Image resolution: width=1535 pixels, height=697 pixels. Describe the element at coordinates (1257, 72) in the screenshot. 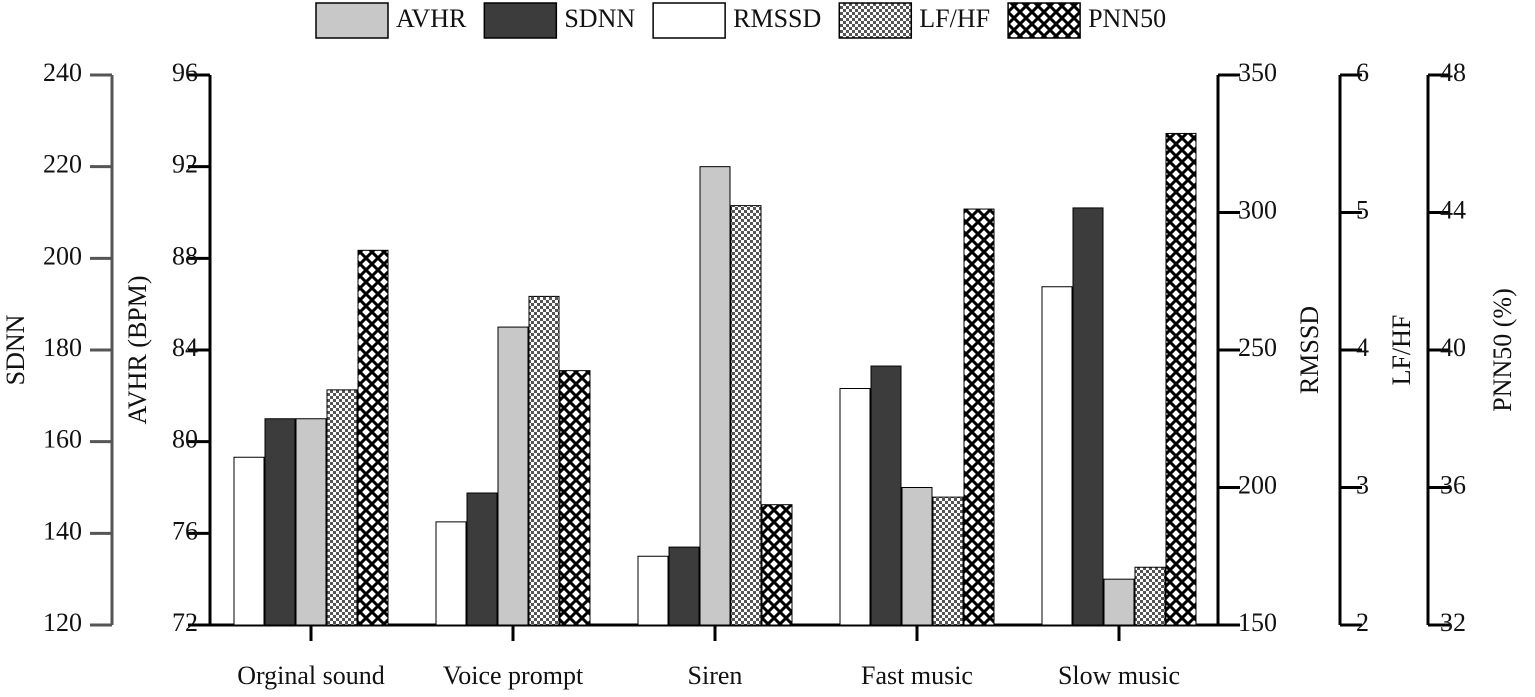

I see `y-tick-label: 350` at that location.